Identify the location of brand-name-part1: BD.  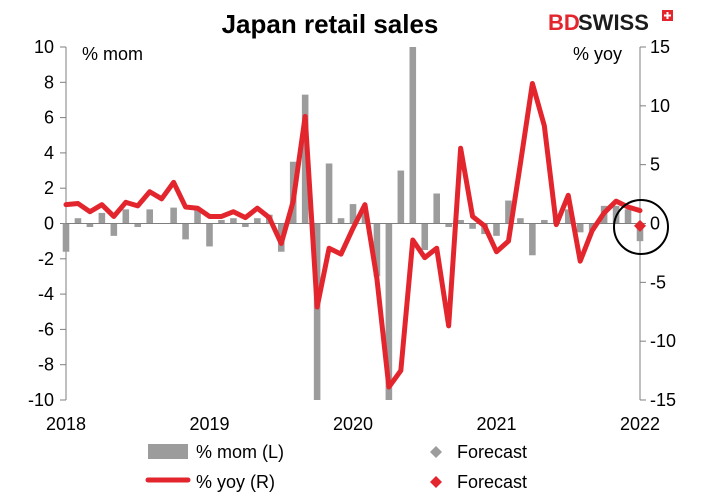
(564, 22).